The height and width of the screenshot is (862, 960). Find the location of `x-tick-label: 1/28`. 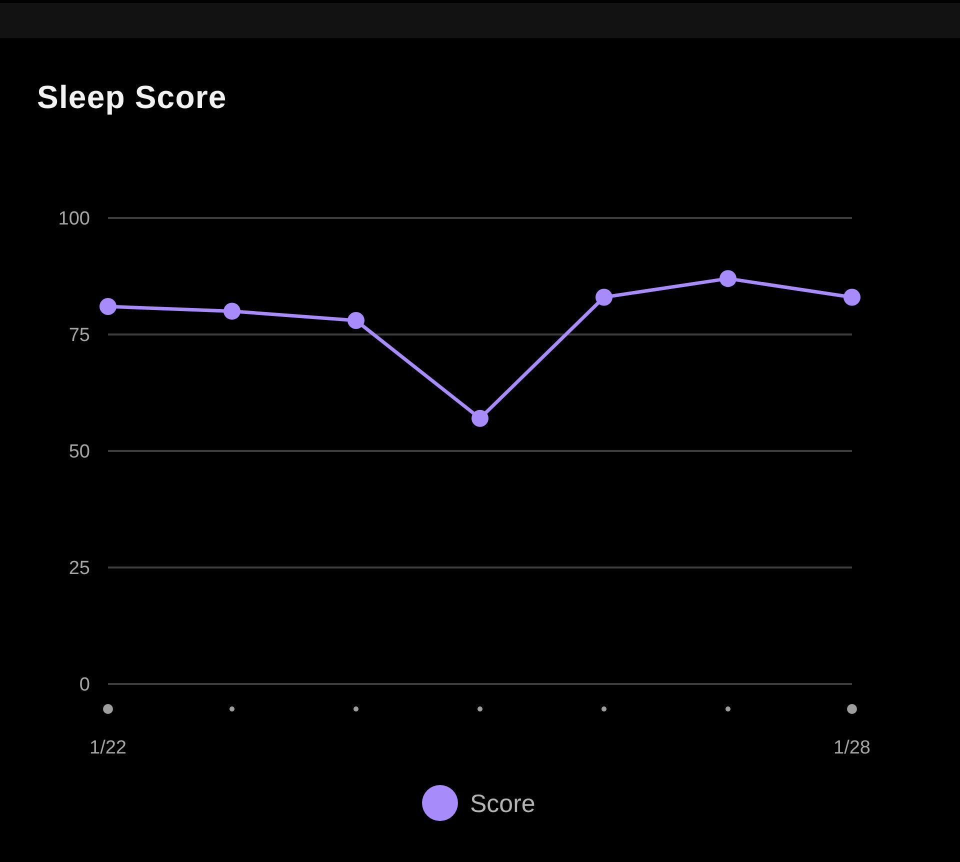

x-tick-label: 1/28 is located at coordinates (852, 748).